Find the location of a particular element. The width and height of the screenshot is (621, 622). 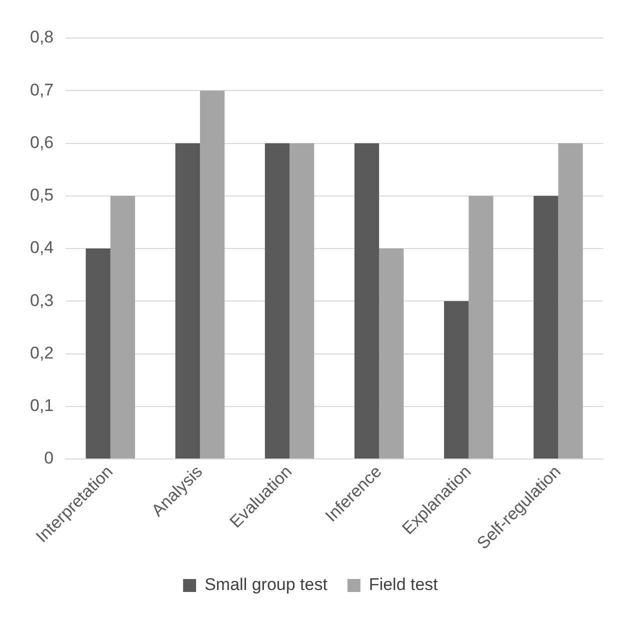

y-tick-label: 0 is located at coordinates (49, 458).